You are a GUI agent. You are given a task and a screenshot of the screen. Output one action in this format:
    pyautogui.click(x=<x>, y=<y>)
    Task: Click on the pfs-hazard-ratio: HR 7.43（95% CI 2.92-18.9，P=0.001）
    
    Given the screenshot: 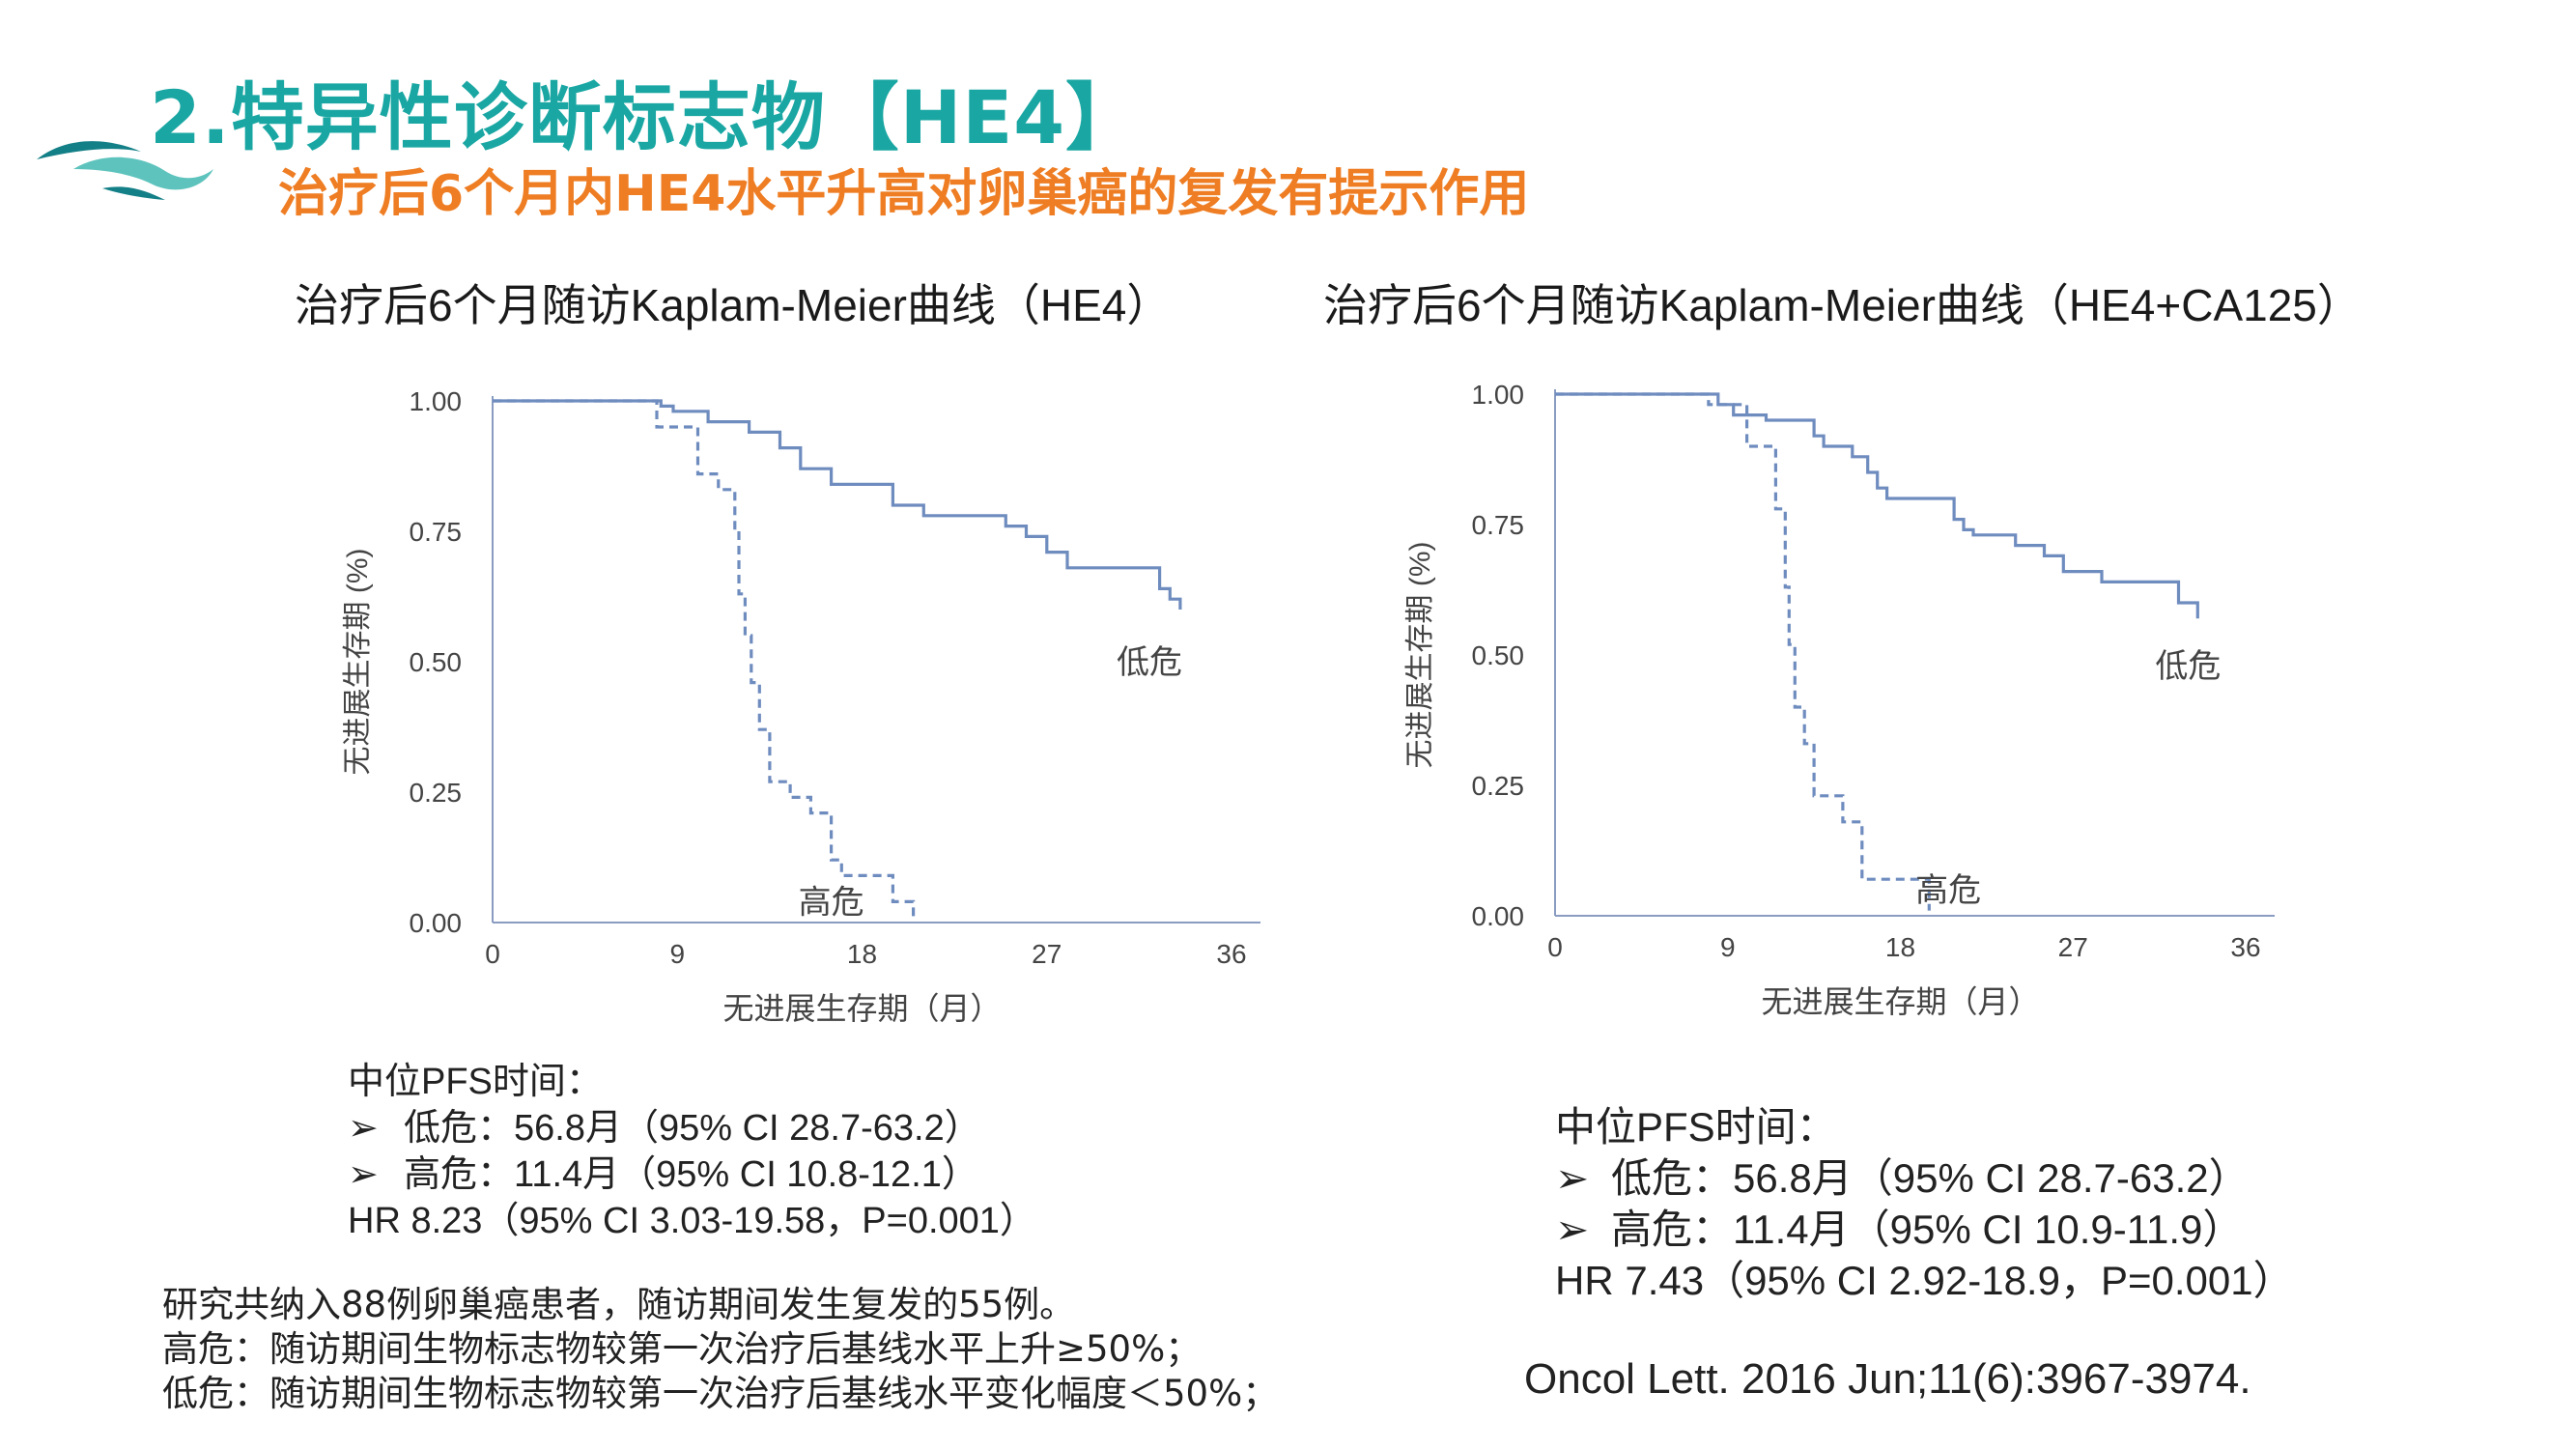 What is the action you would take?
    pyautogui.click(x=1924, y=1280)
    